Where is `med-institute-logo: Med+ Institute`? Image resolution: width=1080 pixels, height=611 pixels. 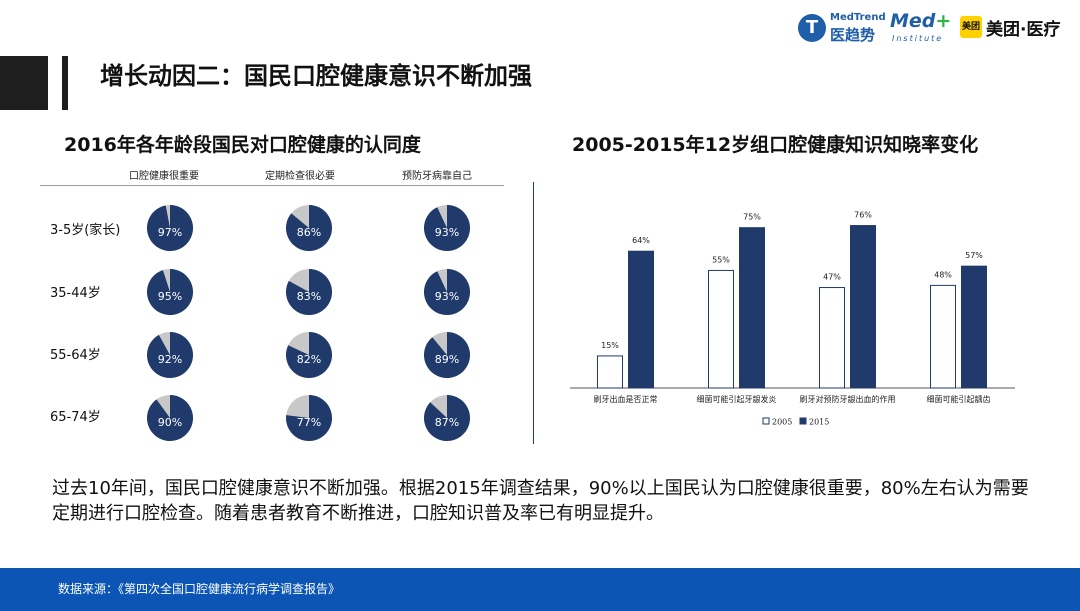
med-institute-logo: Med+ Institute is located at coordinates (922, 28).